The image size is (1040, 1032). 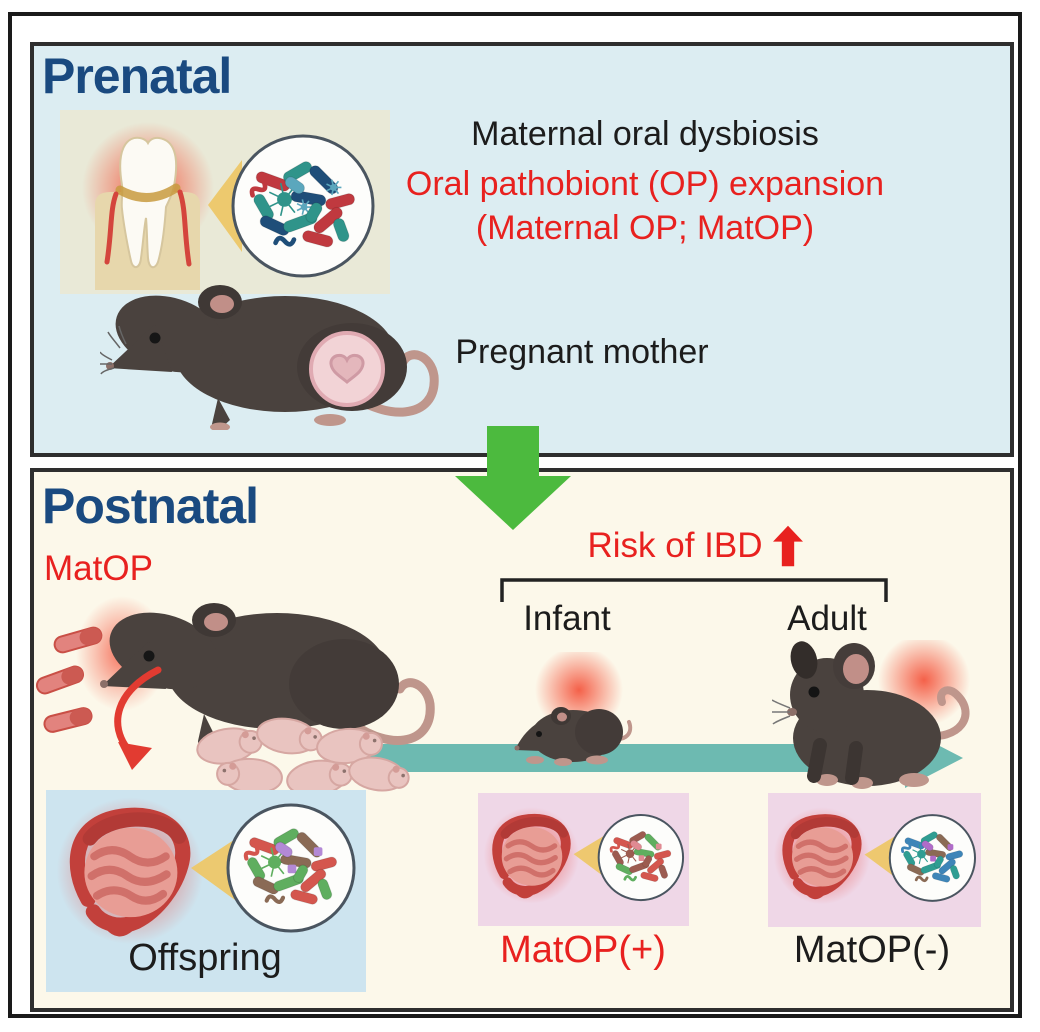 What do you see at coordinates (640, 856) in the screenshot?
I see `matop-positive-microbes` at bounding box center [640, 856].